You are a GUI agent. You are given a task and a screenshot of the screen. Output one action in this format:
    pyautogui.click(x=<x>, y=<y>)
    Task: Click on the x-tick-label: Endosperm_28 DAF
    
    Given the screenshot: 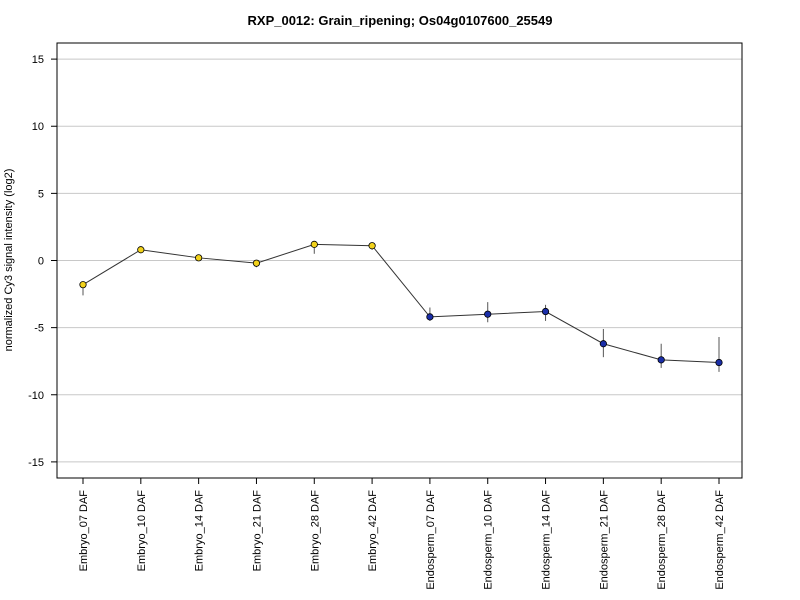 What is the action you would take?
    pyautogui.click(x=662, y=540)
    